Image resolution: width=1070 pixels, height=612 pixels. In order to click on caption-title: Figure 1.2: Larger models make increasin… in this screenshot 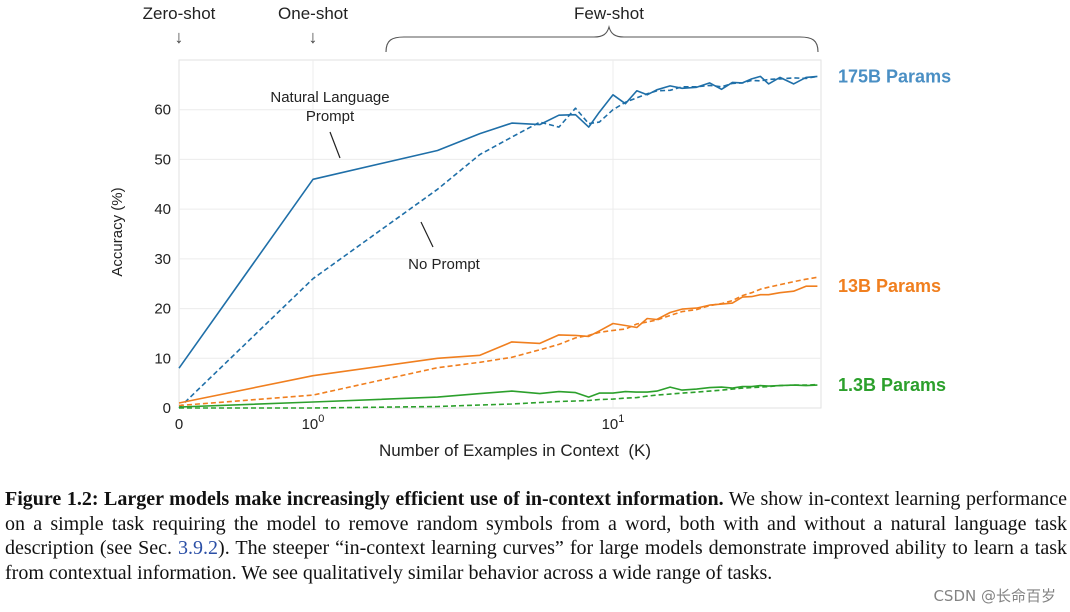, I will do `click(364, 499)`.